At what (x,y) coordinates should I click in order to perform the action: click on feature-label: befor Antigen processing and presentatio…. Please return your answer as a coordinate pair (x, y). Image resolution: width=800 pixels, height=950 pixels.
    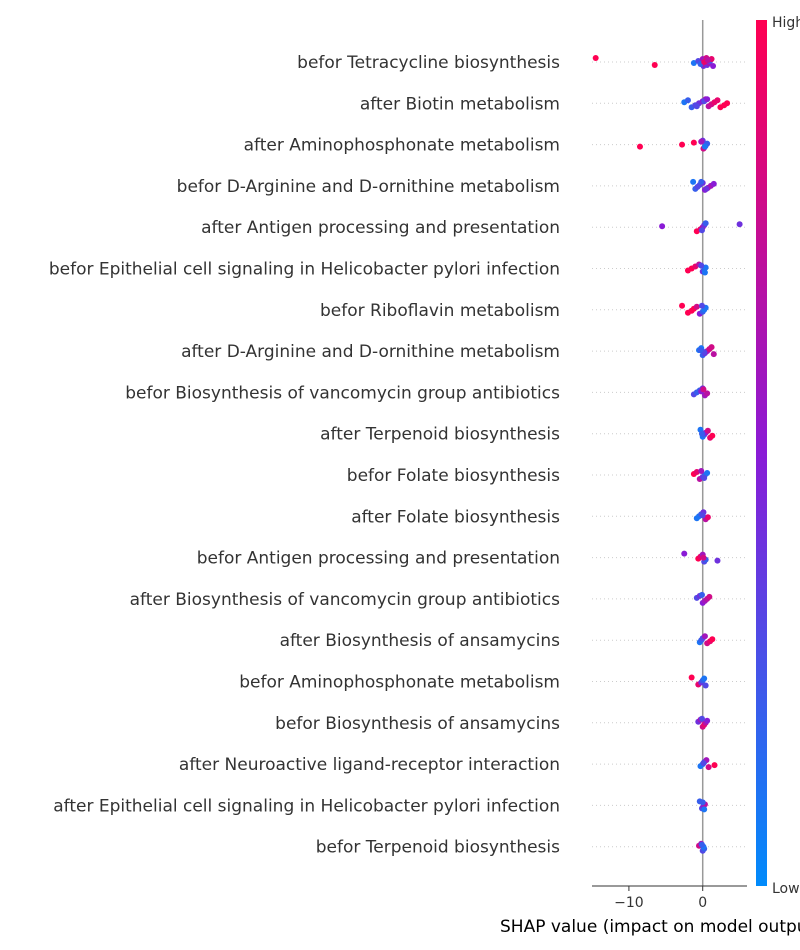
    Looking at the image, I should click on (378, 559).